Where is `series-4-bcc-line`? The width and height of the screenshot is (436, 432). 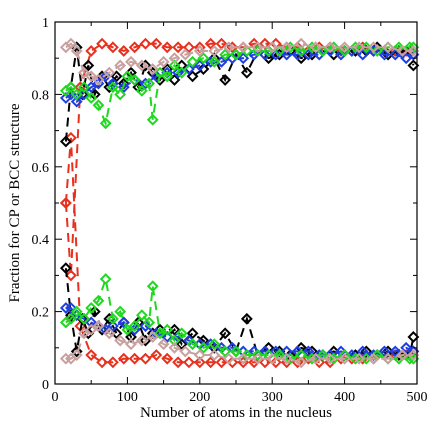 series-4-bcc-line is located at coordinates (239, 344).